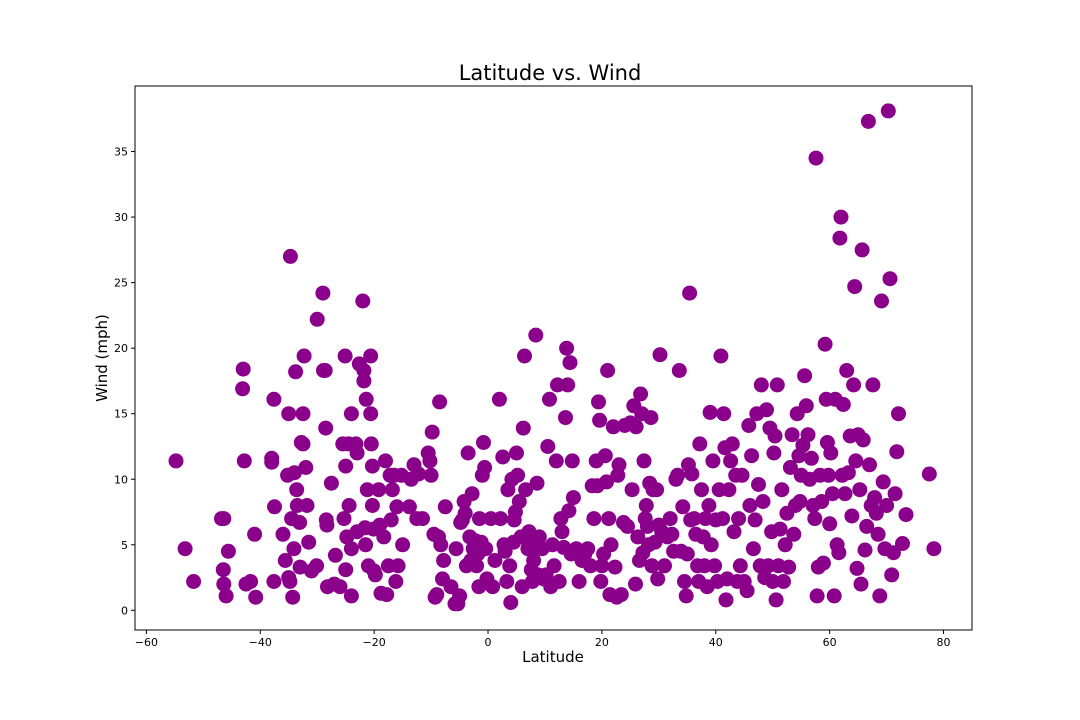  What do you see at coordinates (124, 545) in the screenshot?
I see `y-tick-label: 5` at bounding box center [124, 545].